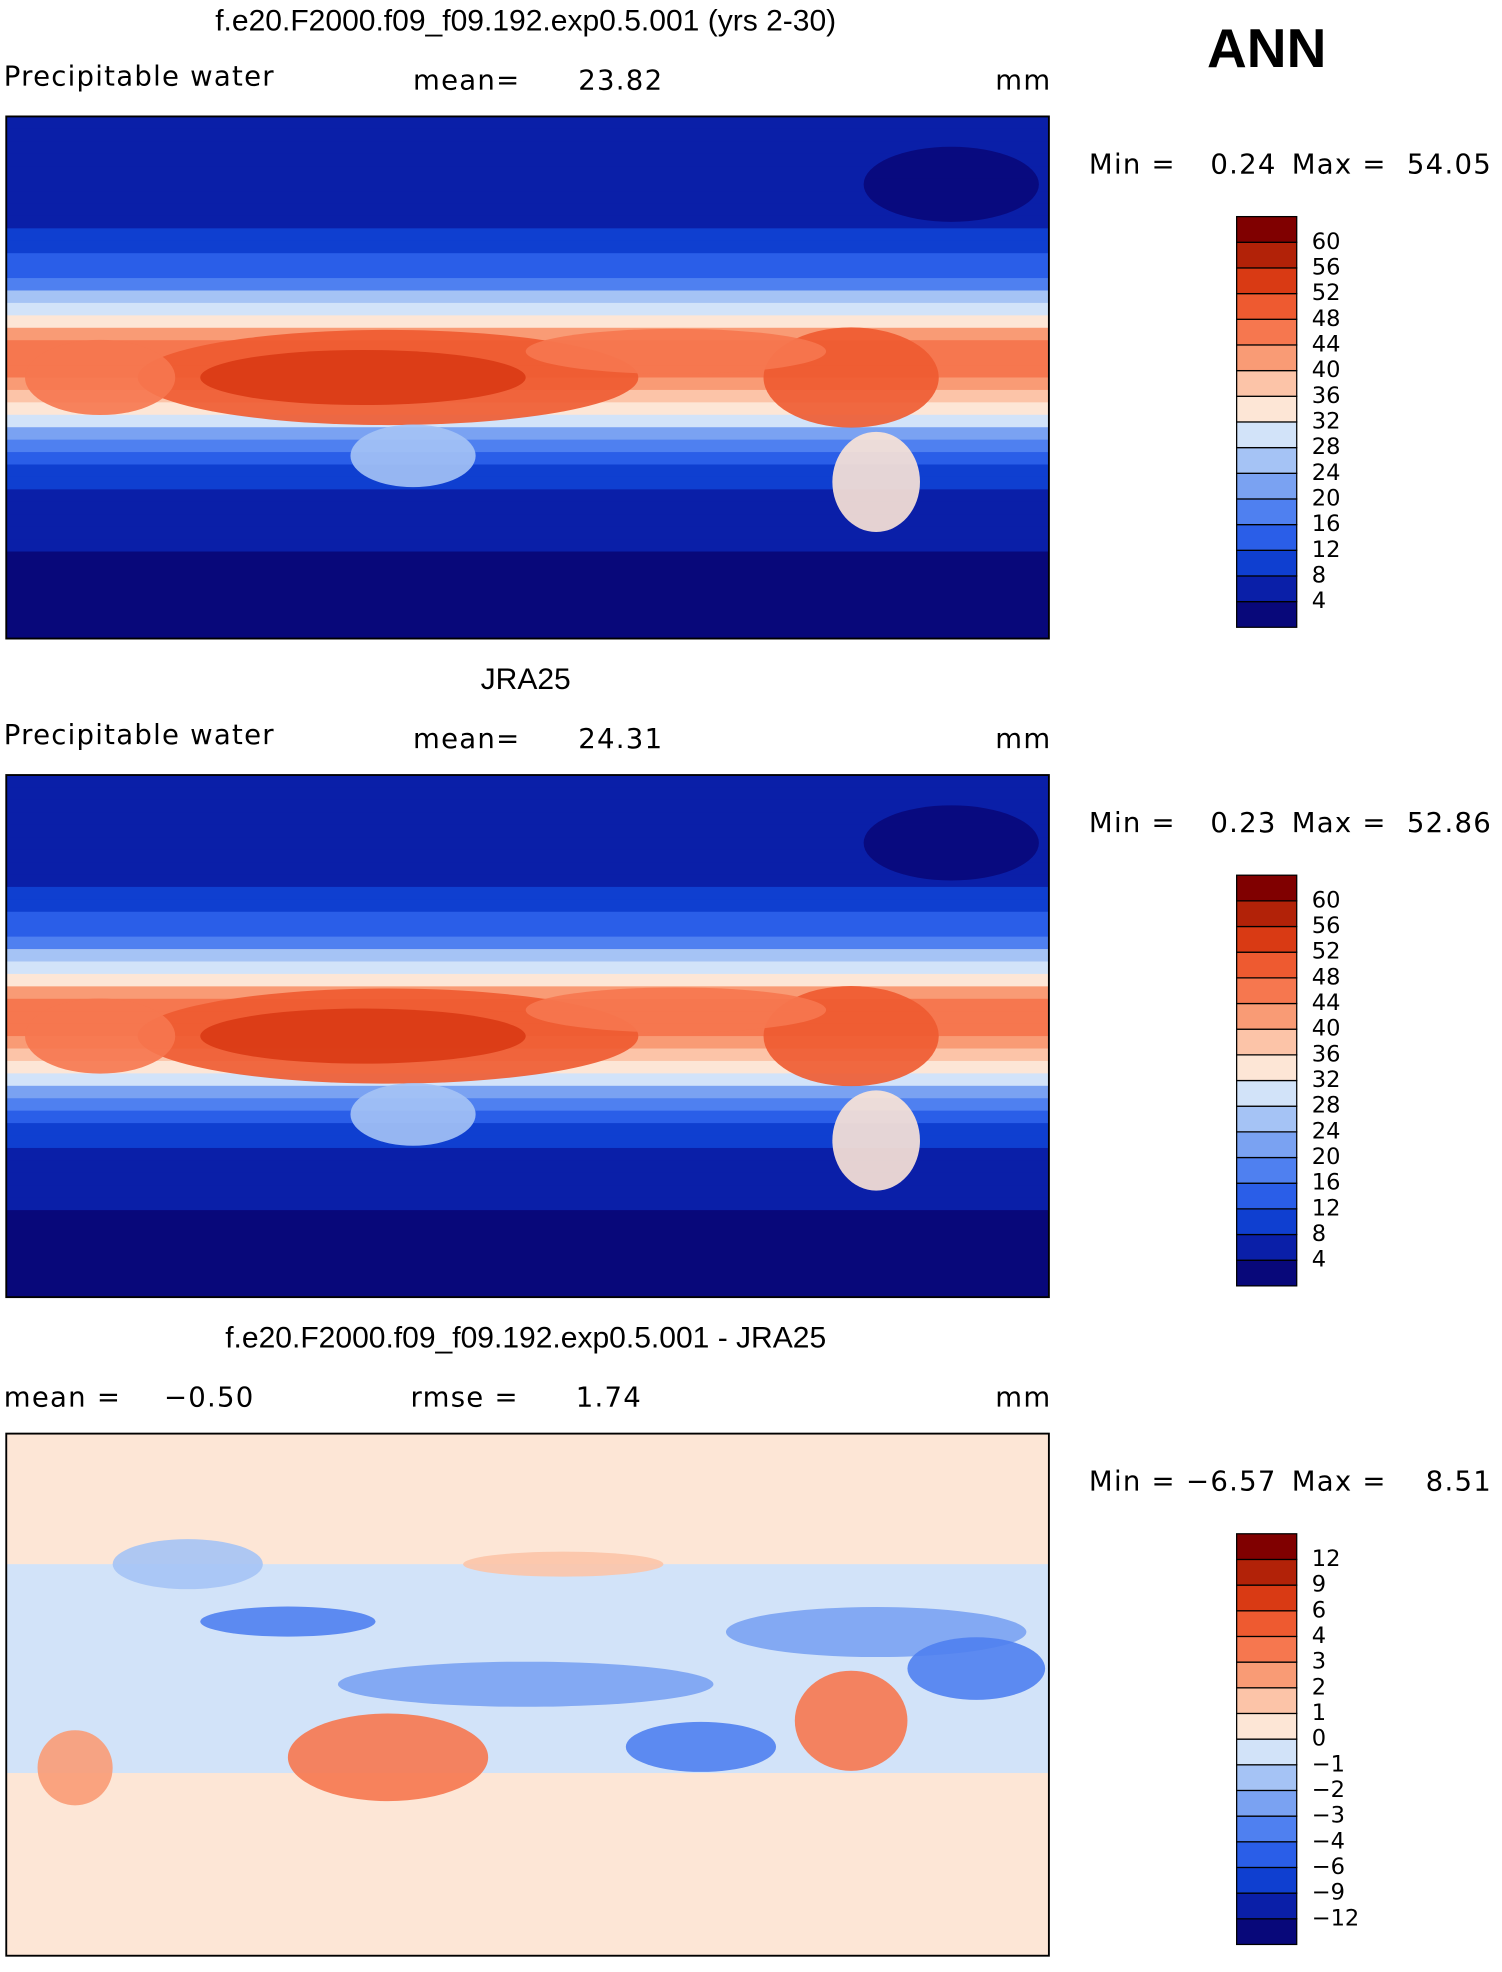 The image size is (1502, 1972). What do you see at coordinates (1328, 1893) in the screenshot?
I see `colorbar-label: −9` at bounding box center [1328, 1893].